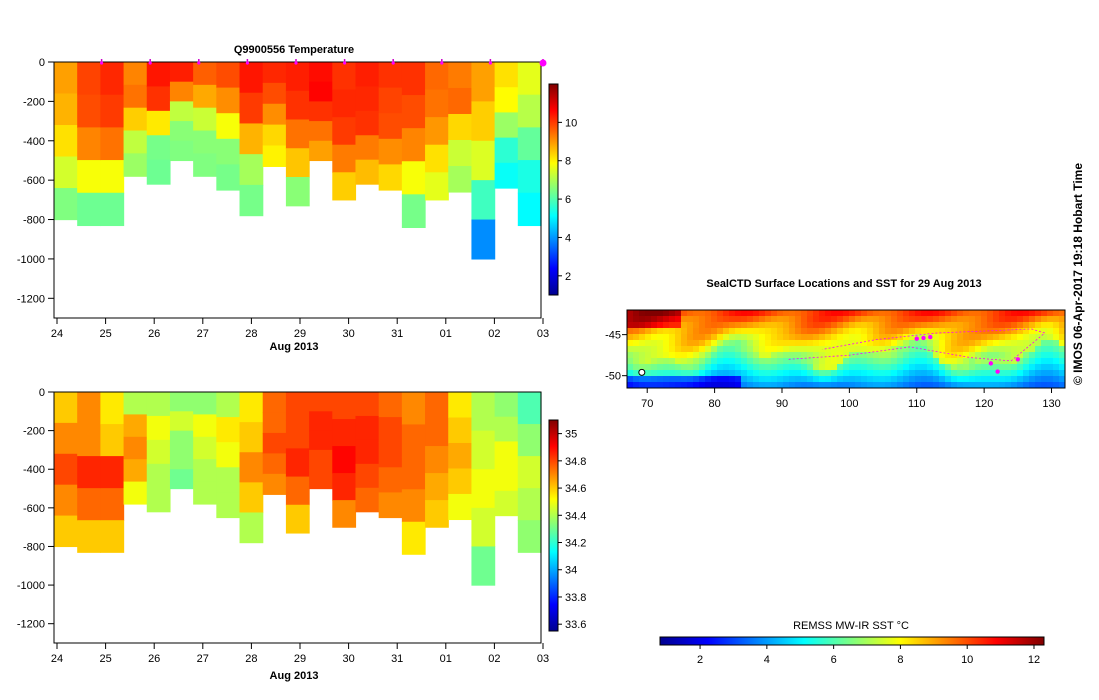 The height and width of the screenshot is (700, 1099). What do you see at coordinates (543, 659) in the screenshot?
I see `x-tick-label: 03` at bounding box center [543, 659].